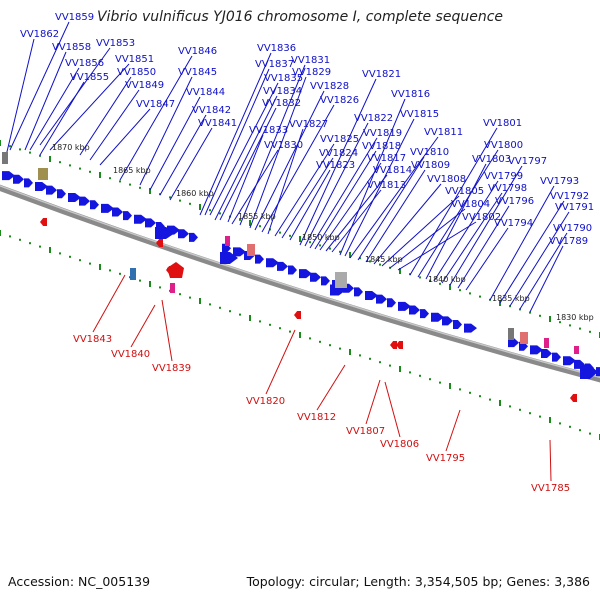 This screenshot has width=600, height=600. I want to click on reverse-gene-label: VV1839, so click(171, 368).